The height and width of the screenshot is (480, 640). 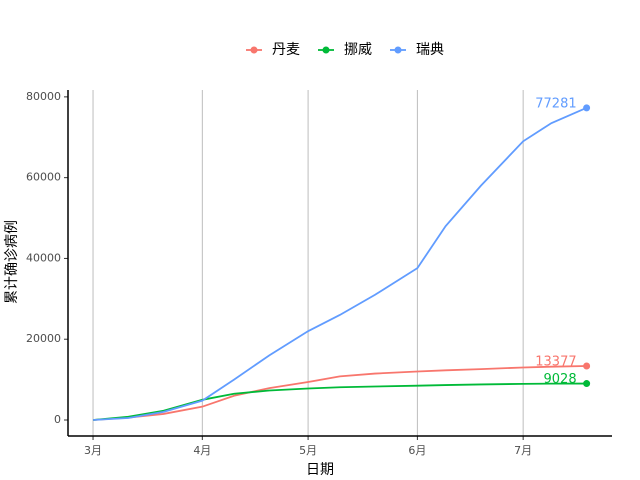 What do you see at coordinates (202, 450) in the screenshot?
I see `x-tick-label: 4月` at bounding box center [202, 450].